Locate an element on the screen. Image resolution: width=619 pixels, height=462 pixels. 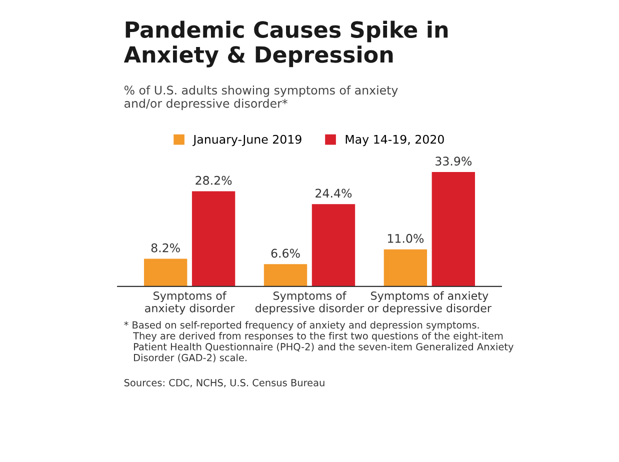
x-tick-label: Symptoms of anxiety disorder is located at coordinates (190, 302).